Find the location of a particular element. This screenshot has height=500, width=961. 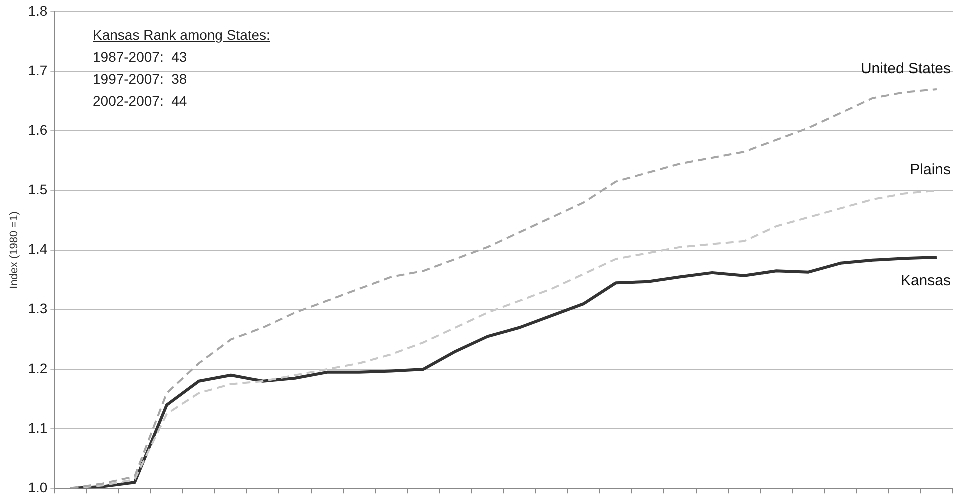

y-tick-label: 1.5 is located at coordinates (38, 190).